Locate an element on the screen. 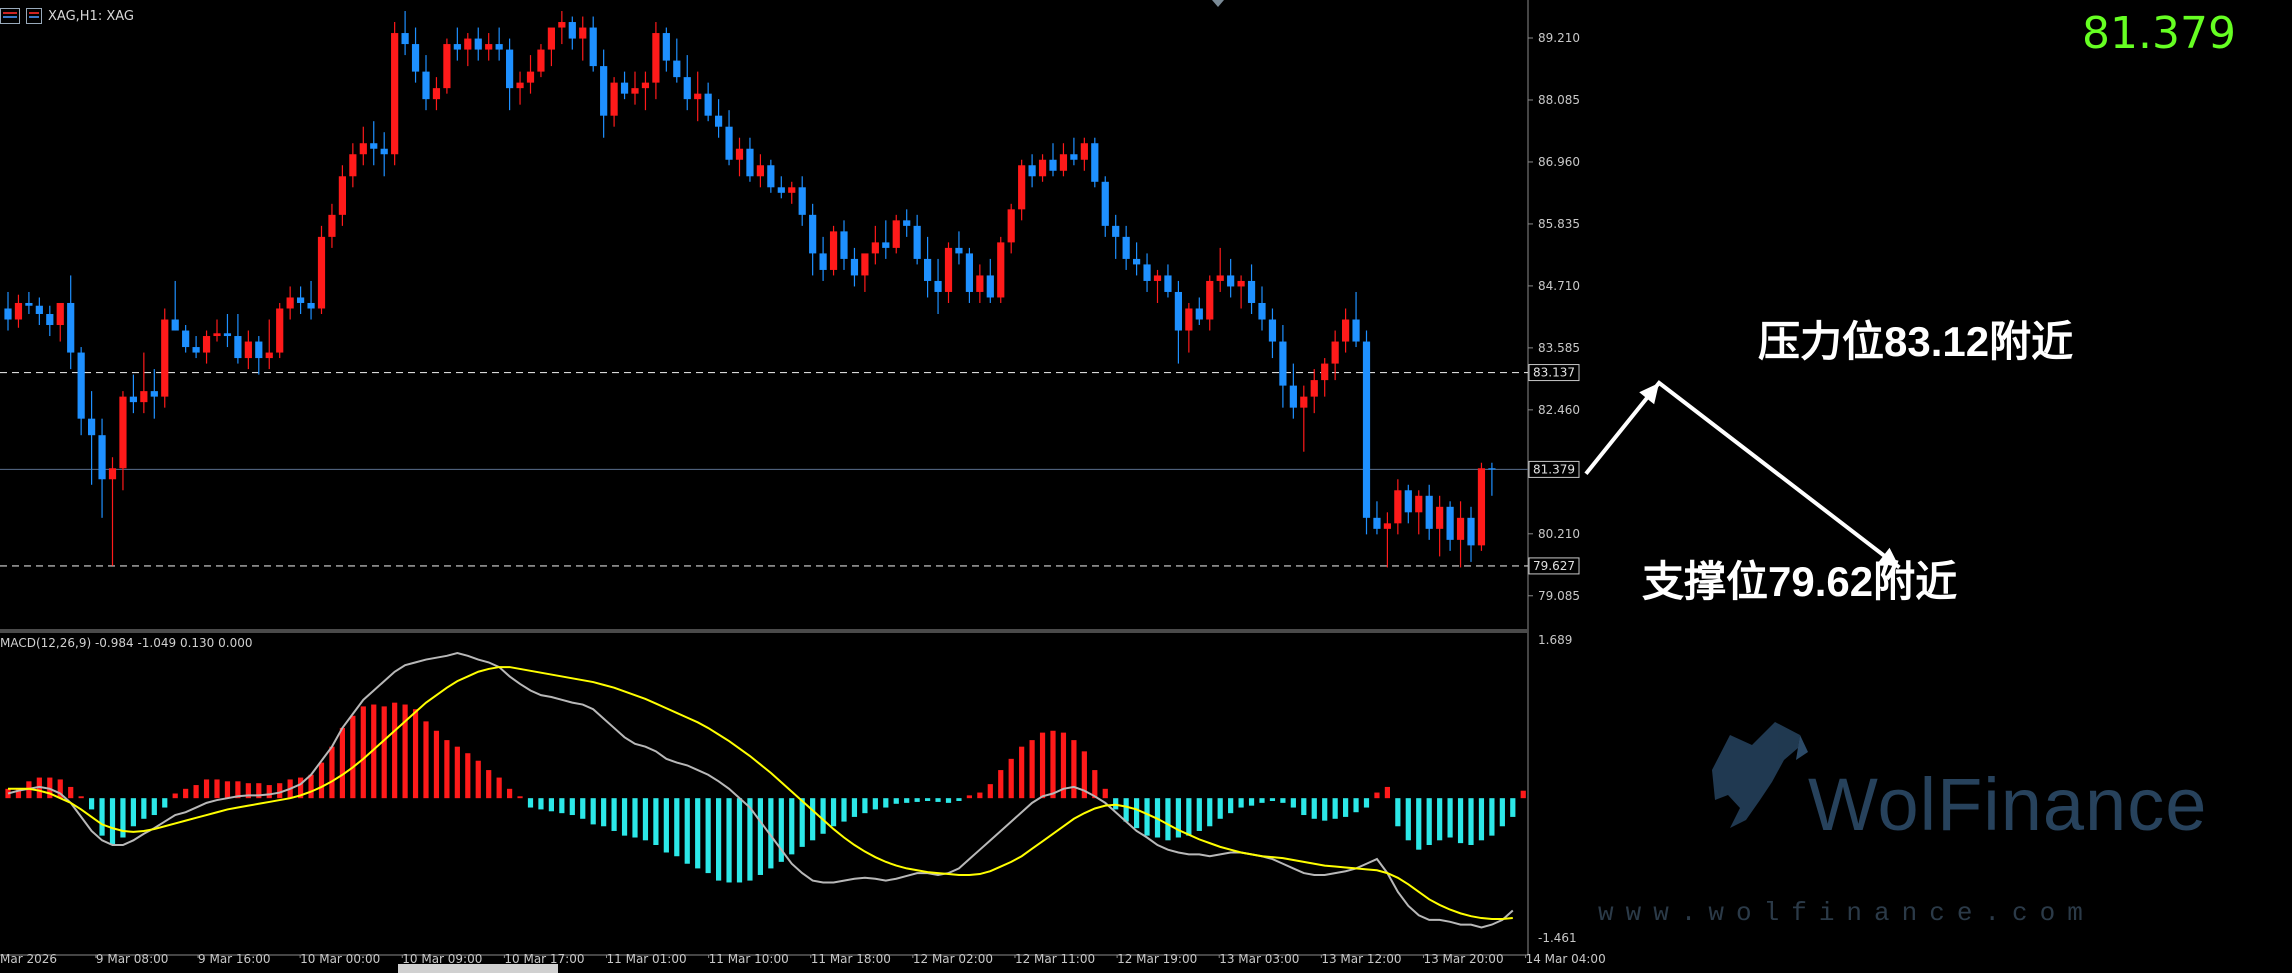 The image size is (2292, 973). support-price-tag: 79.627 is located at coordinates (1554, 566).